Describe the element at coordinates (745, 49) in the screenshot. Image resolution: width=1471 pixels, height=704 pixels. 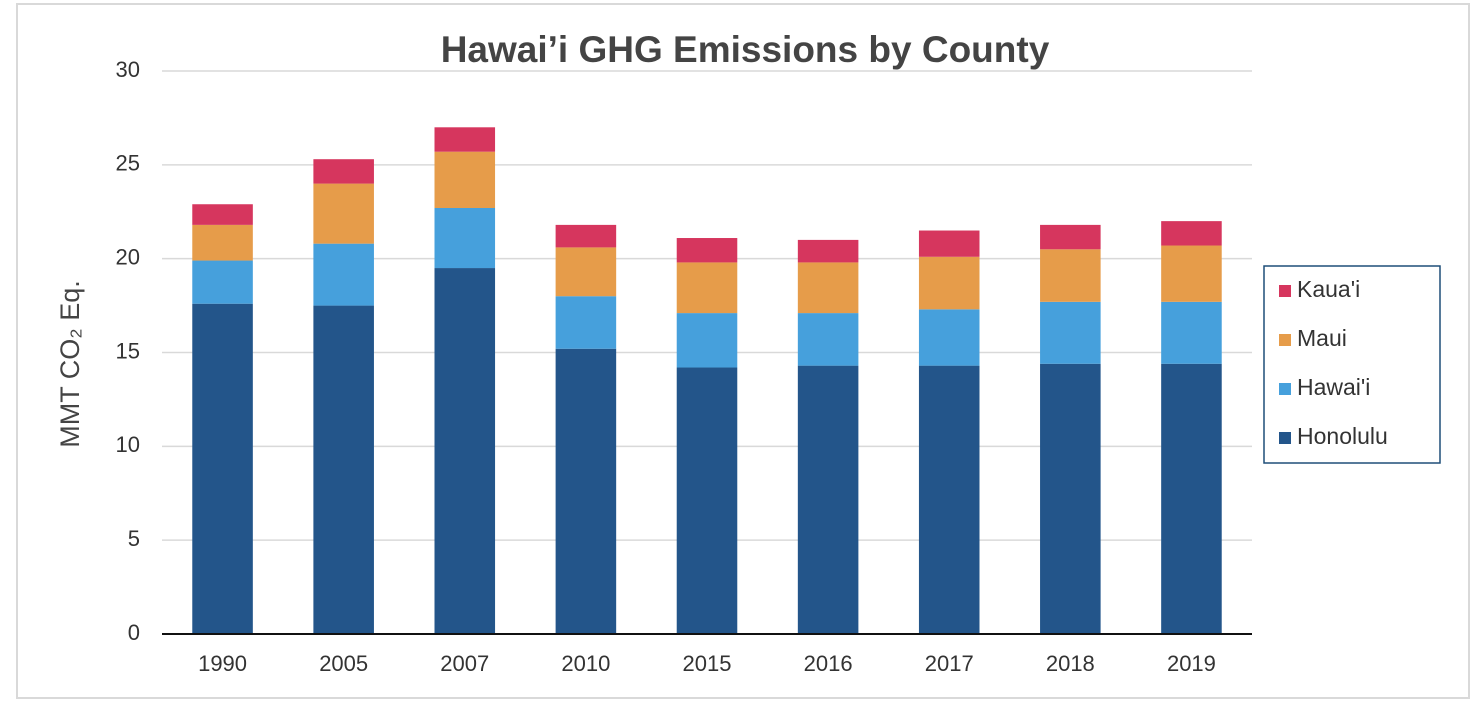
I see `chart-title: Hawai’i GHG Emissions by County` at that location.